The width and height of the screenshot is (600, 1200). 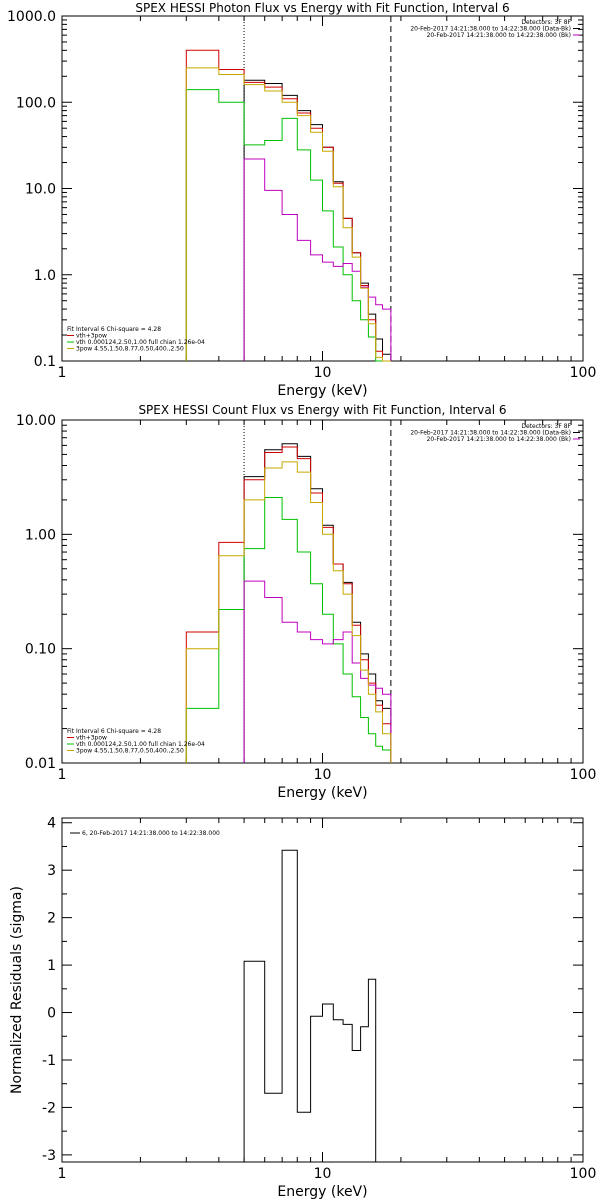 What do you see at coordinates (49, 1108) in the screenshot?
I see `y-tick-label: -2` at bounding box center [49, 1108].